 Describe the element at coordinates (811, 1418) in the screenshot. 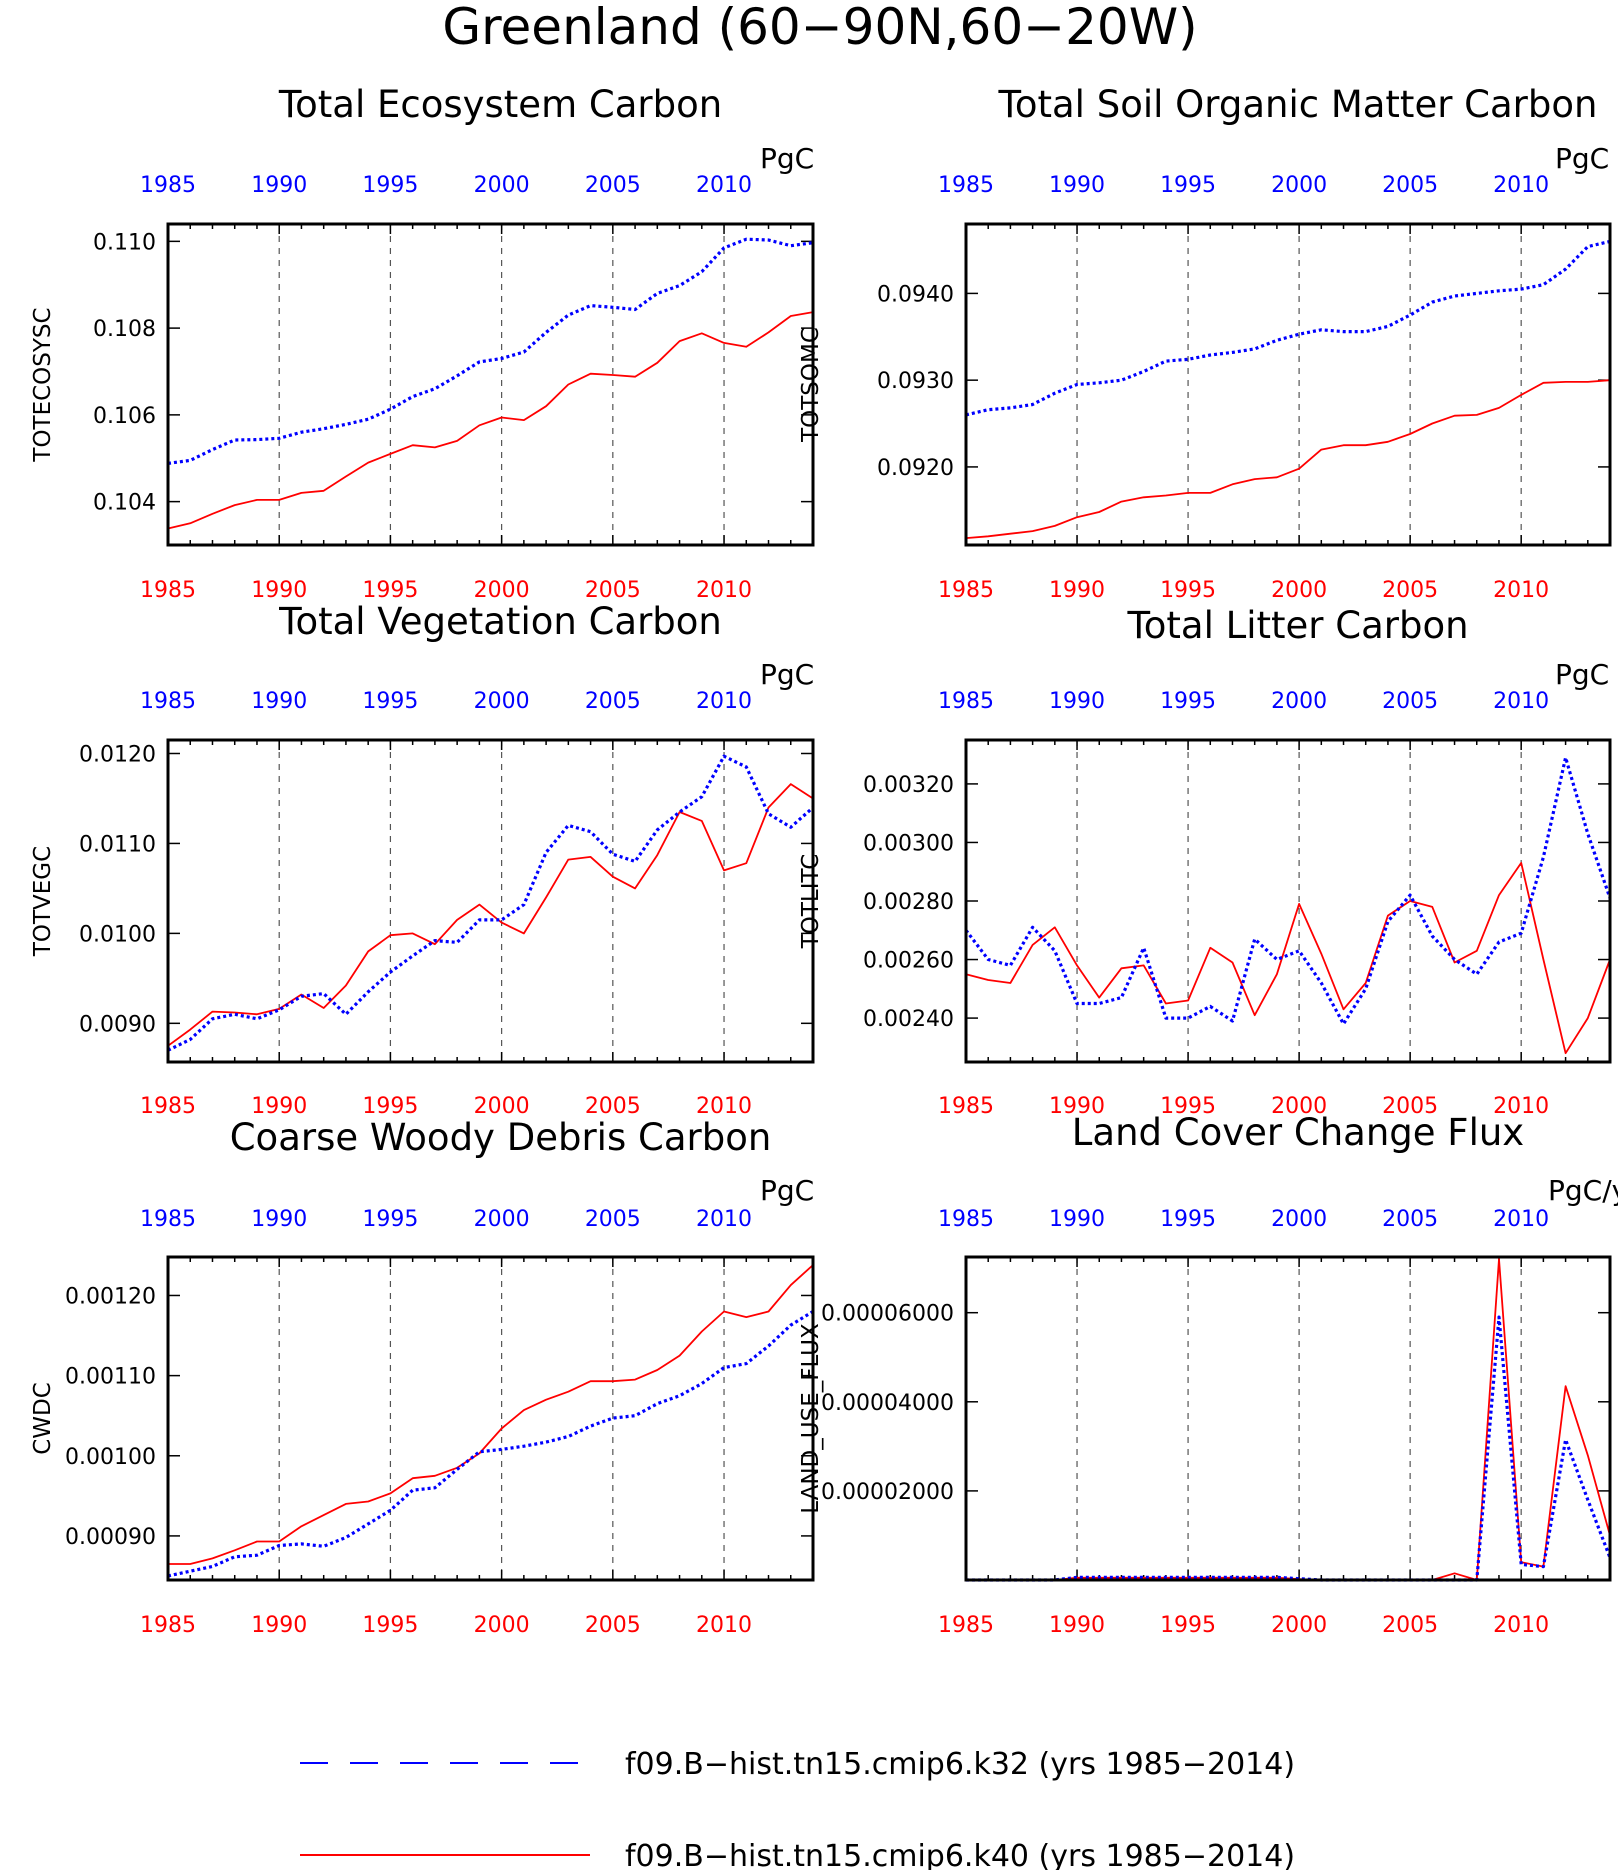

I see `y-axis-label: LAND_USE_FLUX` at that location.